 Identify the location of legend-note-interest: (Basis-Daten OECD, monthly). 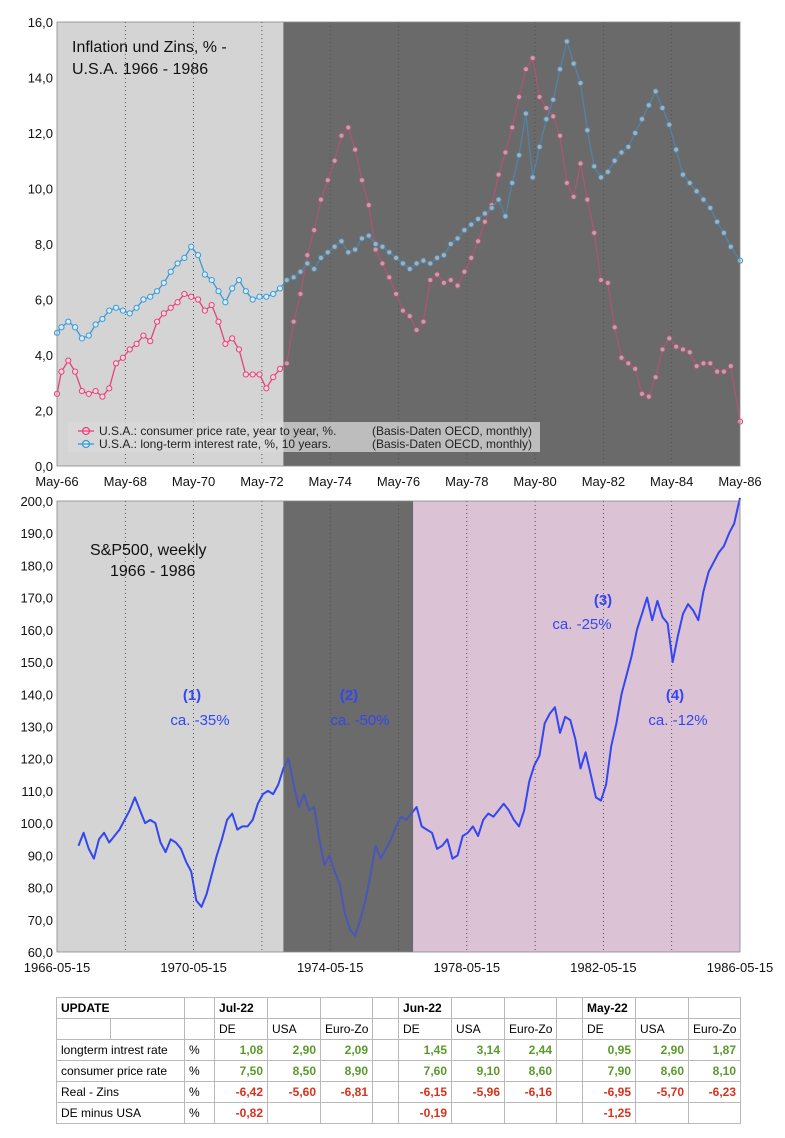
(452, 444).